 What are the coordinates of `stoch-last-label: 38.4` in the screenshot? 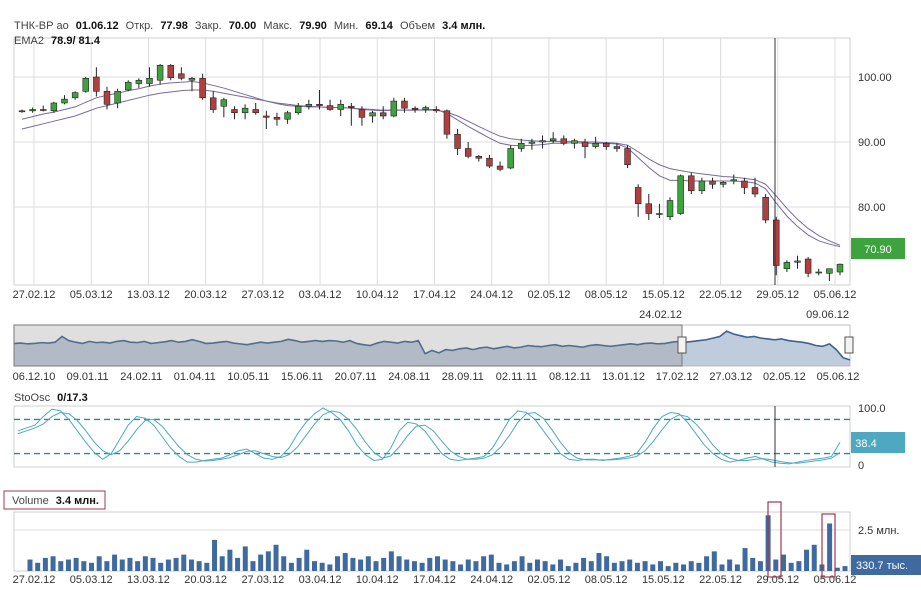 It's located at (865, 444).